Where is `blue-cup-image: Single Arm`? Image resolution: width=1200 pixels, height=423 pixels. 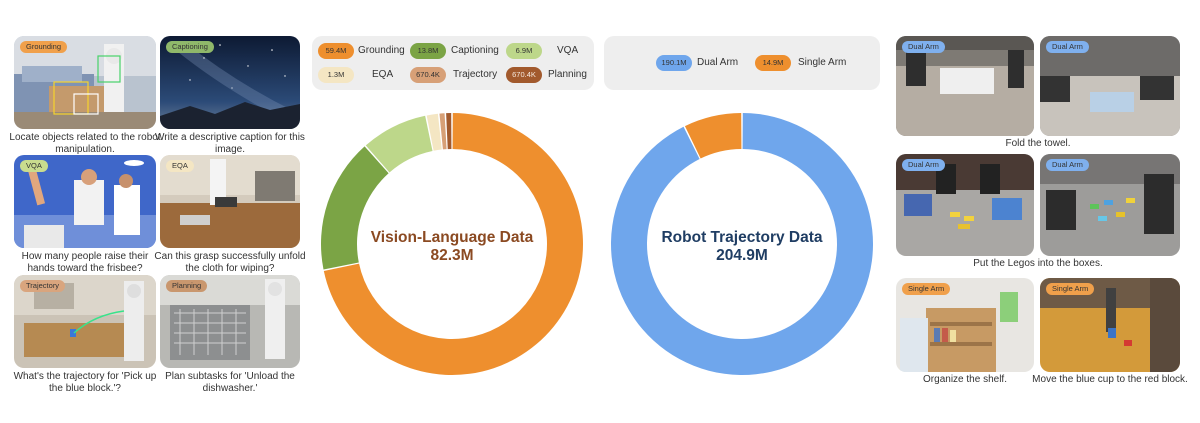 blue-cup-image: Single Arm is located at coordinates (1110, 325).